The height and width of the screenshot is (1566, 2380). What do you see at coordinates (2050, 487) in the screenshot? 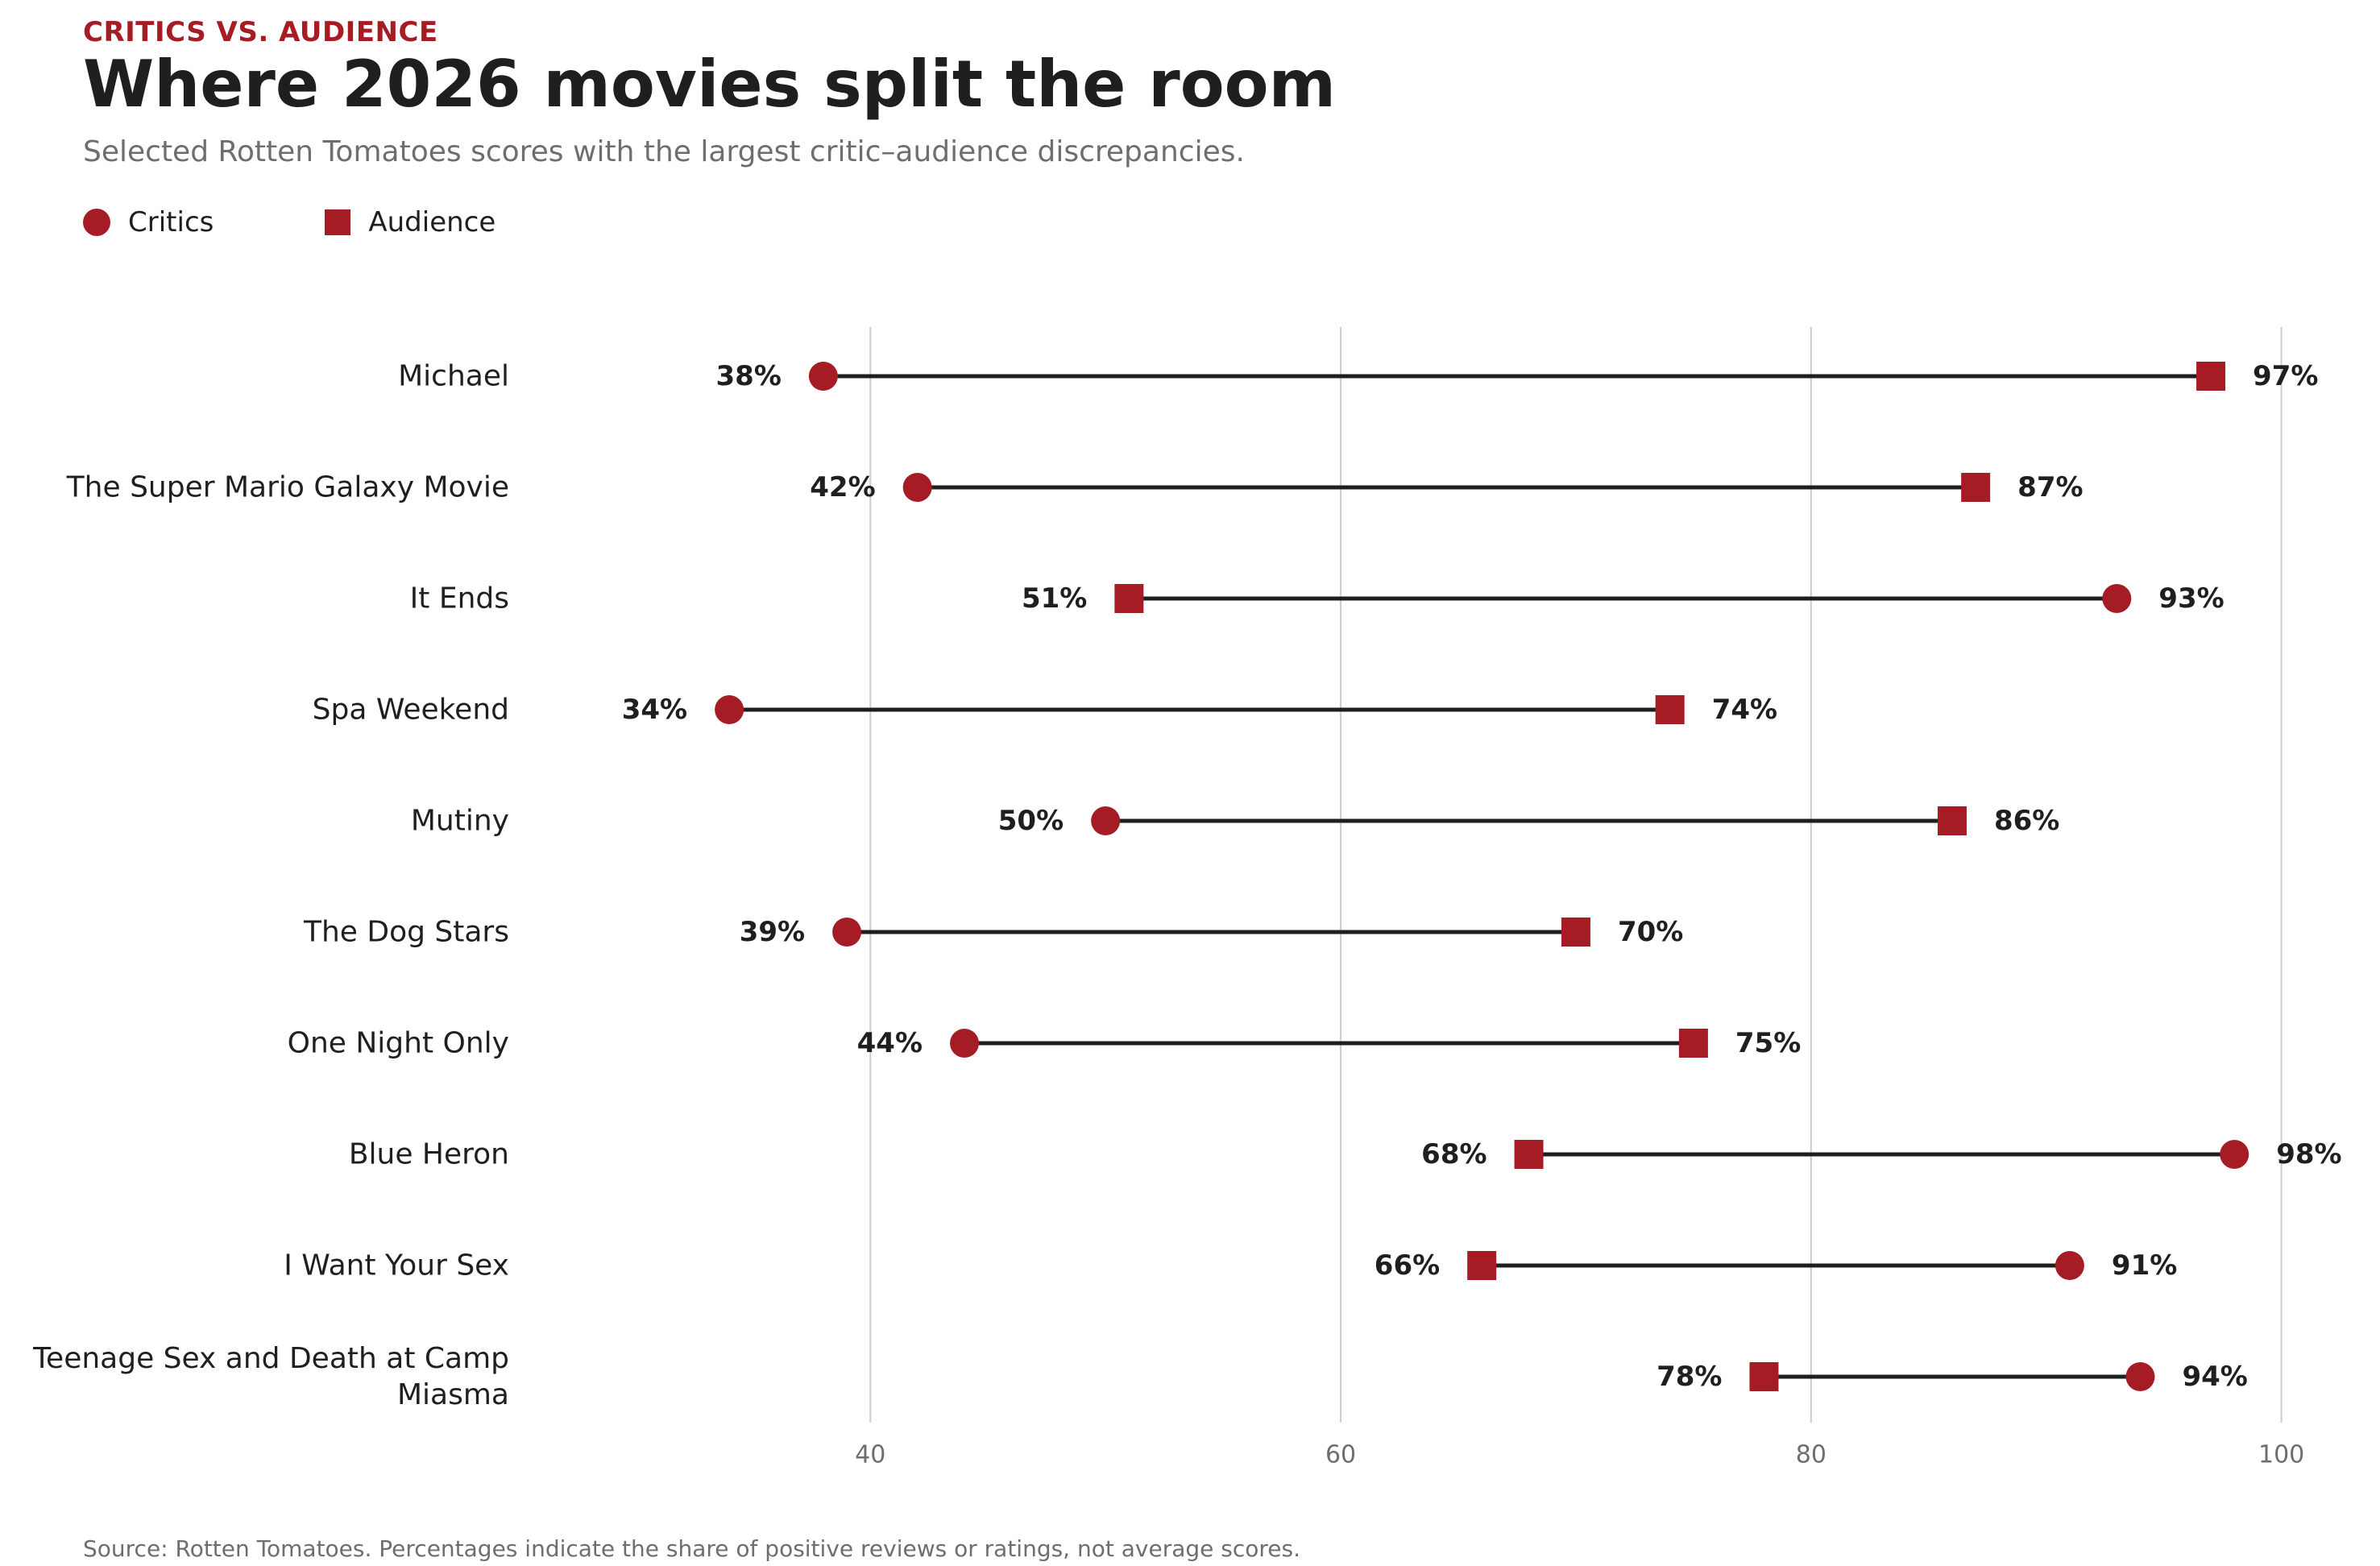
I see `audience-value-label: 87%` at bounding box center [2050, 487].